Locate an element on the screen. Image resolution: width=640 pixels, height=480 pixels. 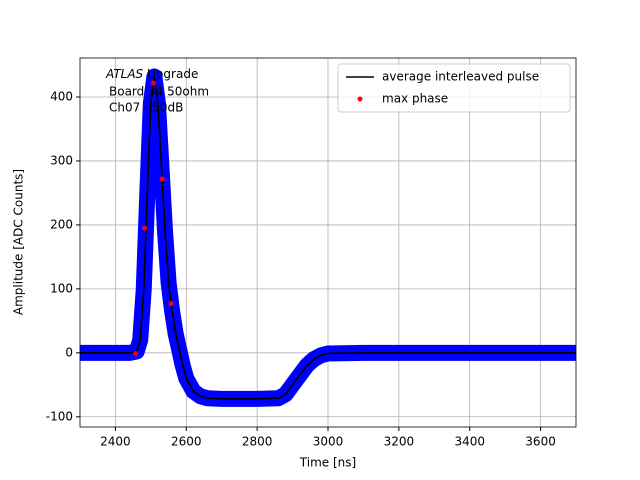
legend-point is located at coordinates (360, 99).